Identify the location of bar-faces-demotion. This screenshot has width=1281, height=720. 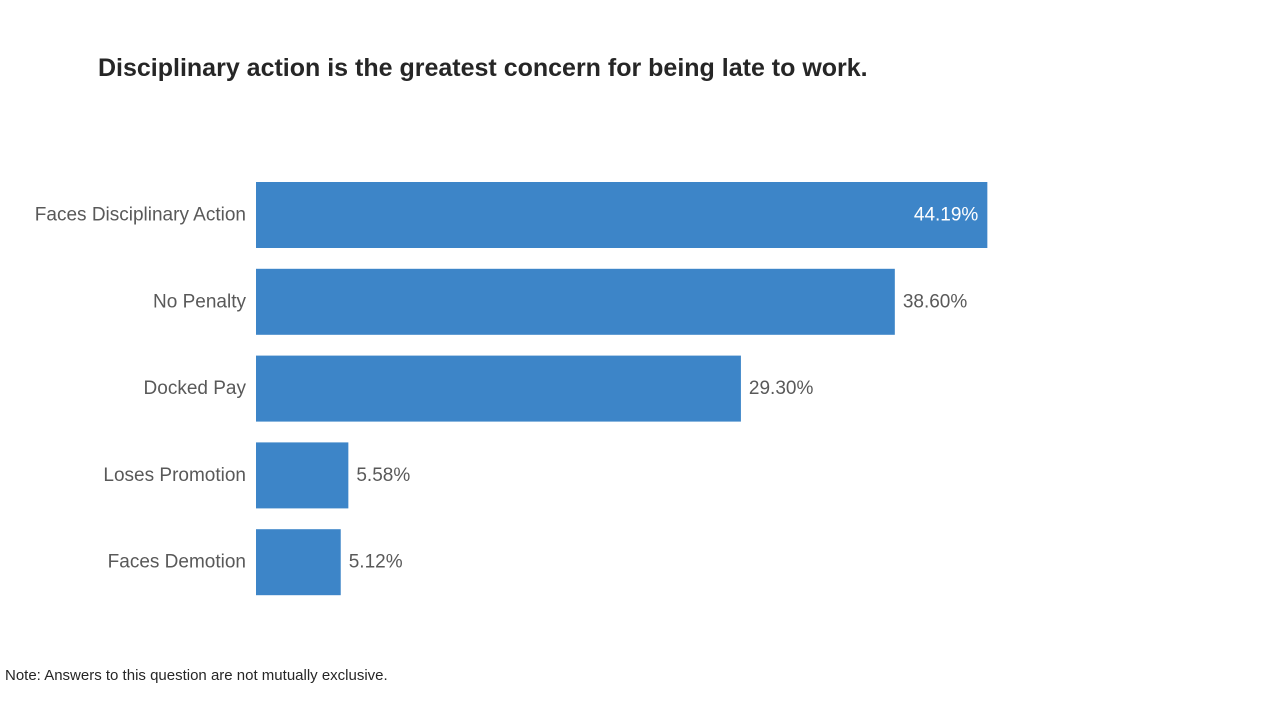
(298, 562).